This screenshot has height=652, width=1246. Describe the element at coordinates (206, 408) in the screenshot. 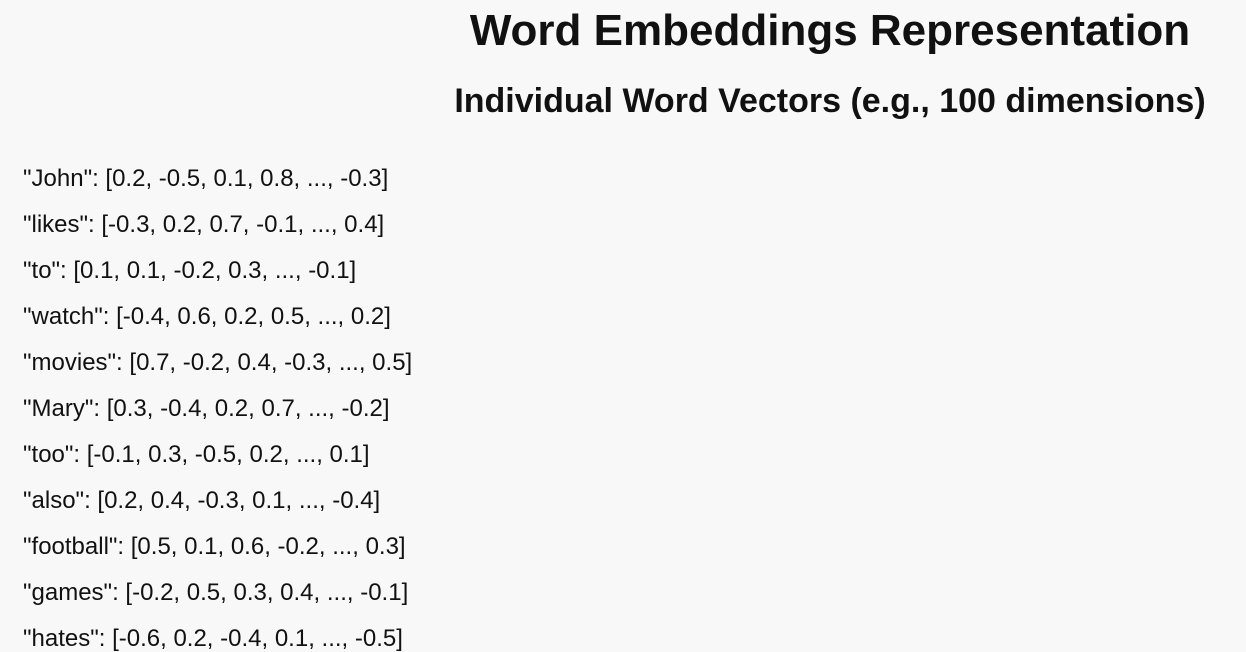

I see `word-vector-mary: "Mary": [0.3, -0.4, 0.2, 0.7, ..., -0.2]` at that location.